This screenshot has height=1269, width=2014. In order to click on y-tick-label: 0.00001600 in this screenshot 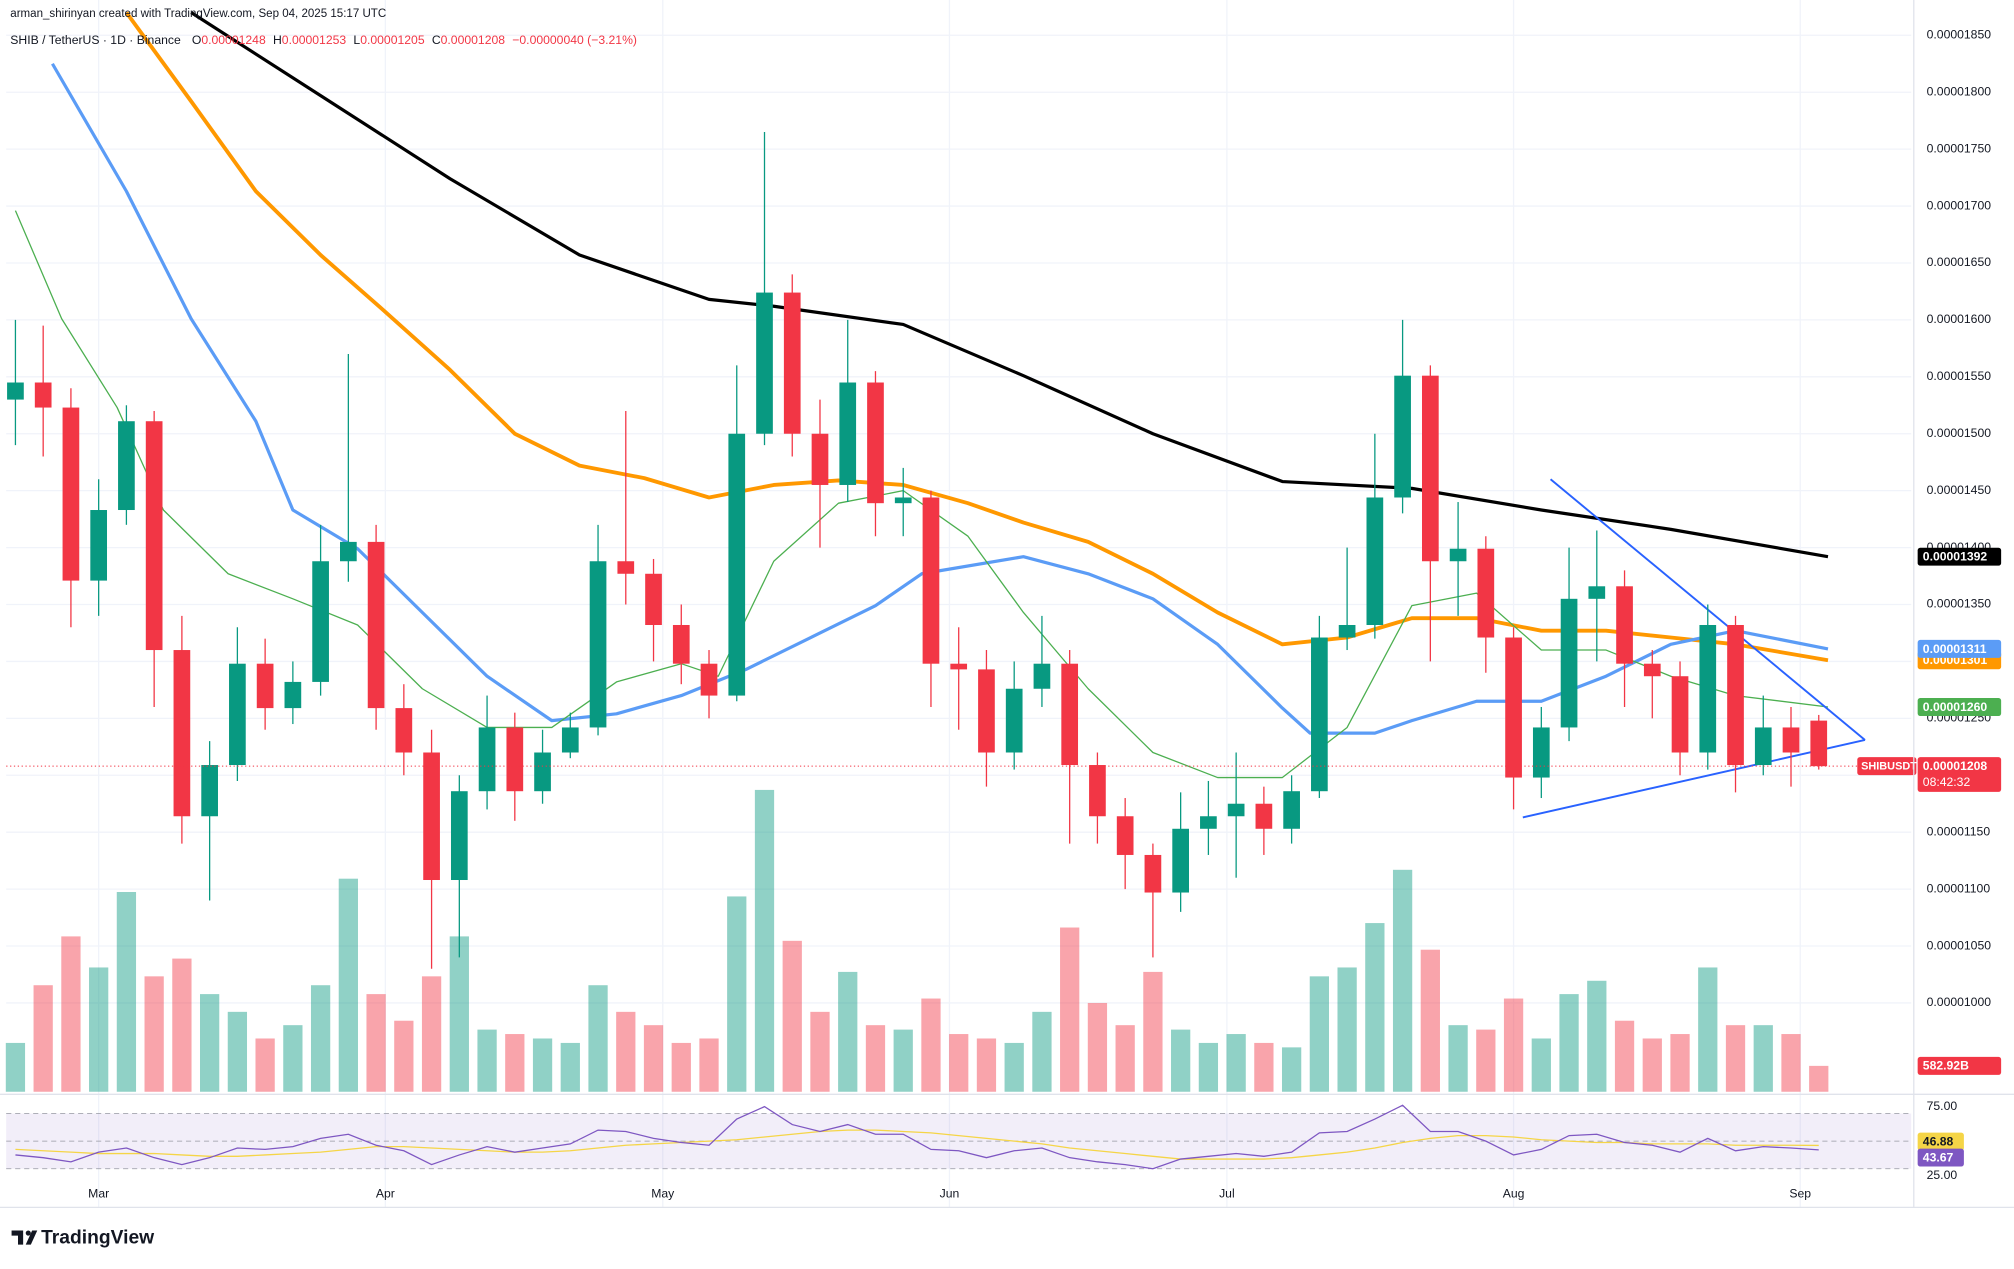, I will do `click(1959, 319)`.